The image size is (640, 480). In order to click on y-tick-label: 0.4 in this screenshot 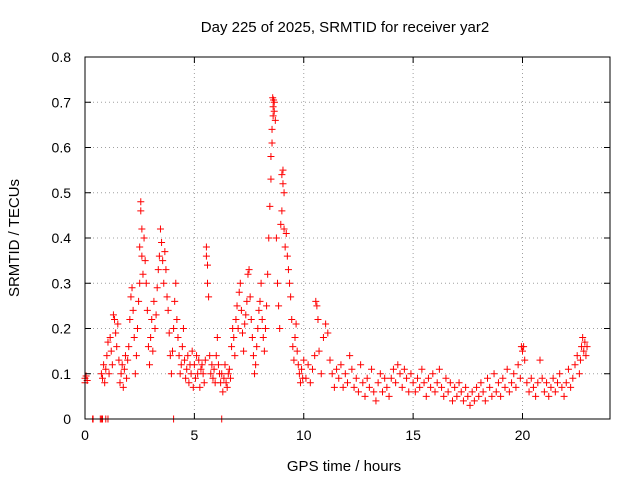, I will do `click(62, 238)`.